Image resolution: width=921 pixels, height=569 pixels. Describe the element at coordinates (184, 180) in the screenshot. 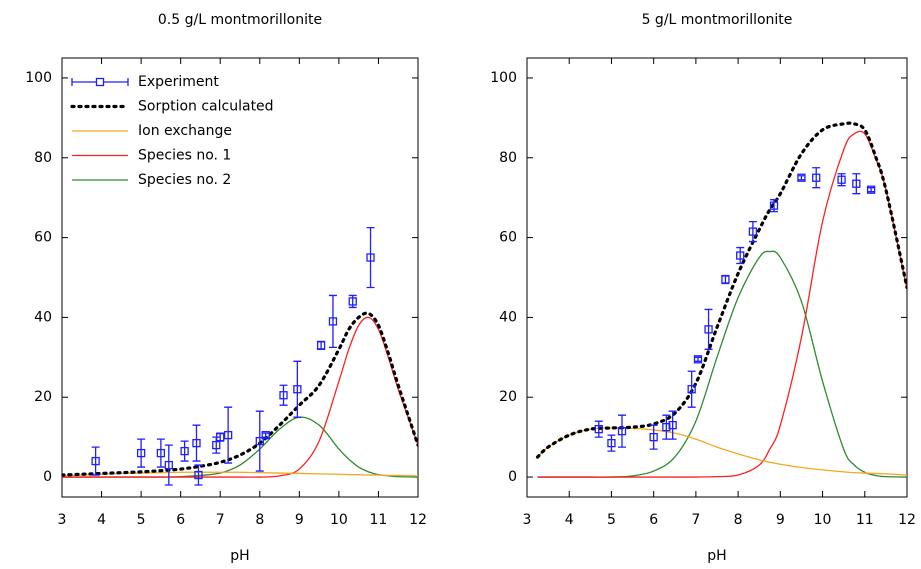

I see `legend-label: Species no. 2` at that location.